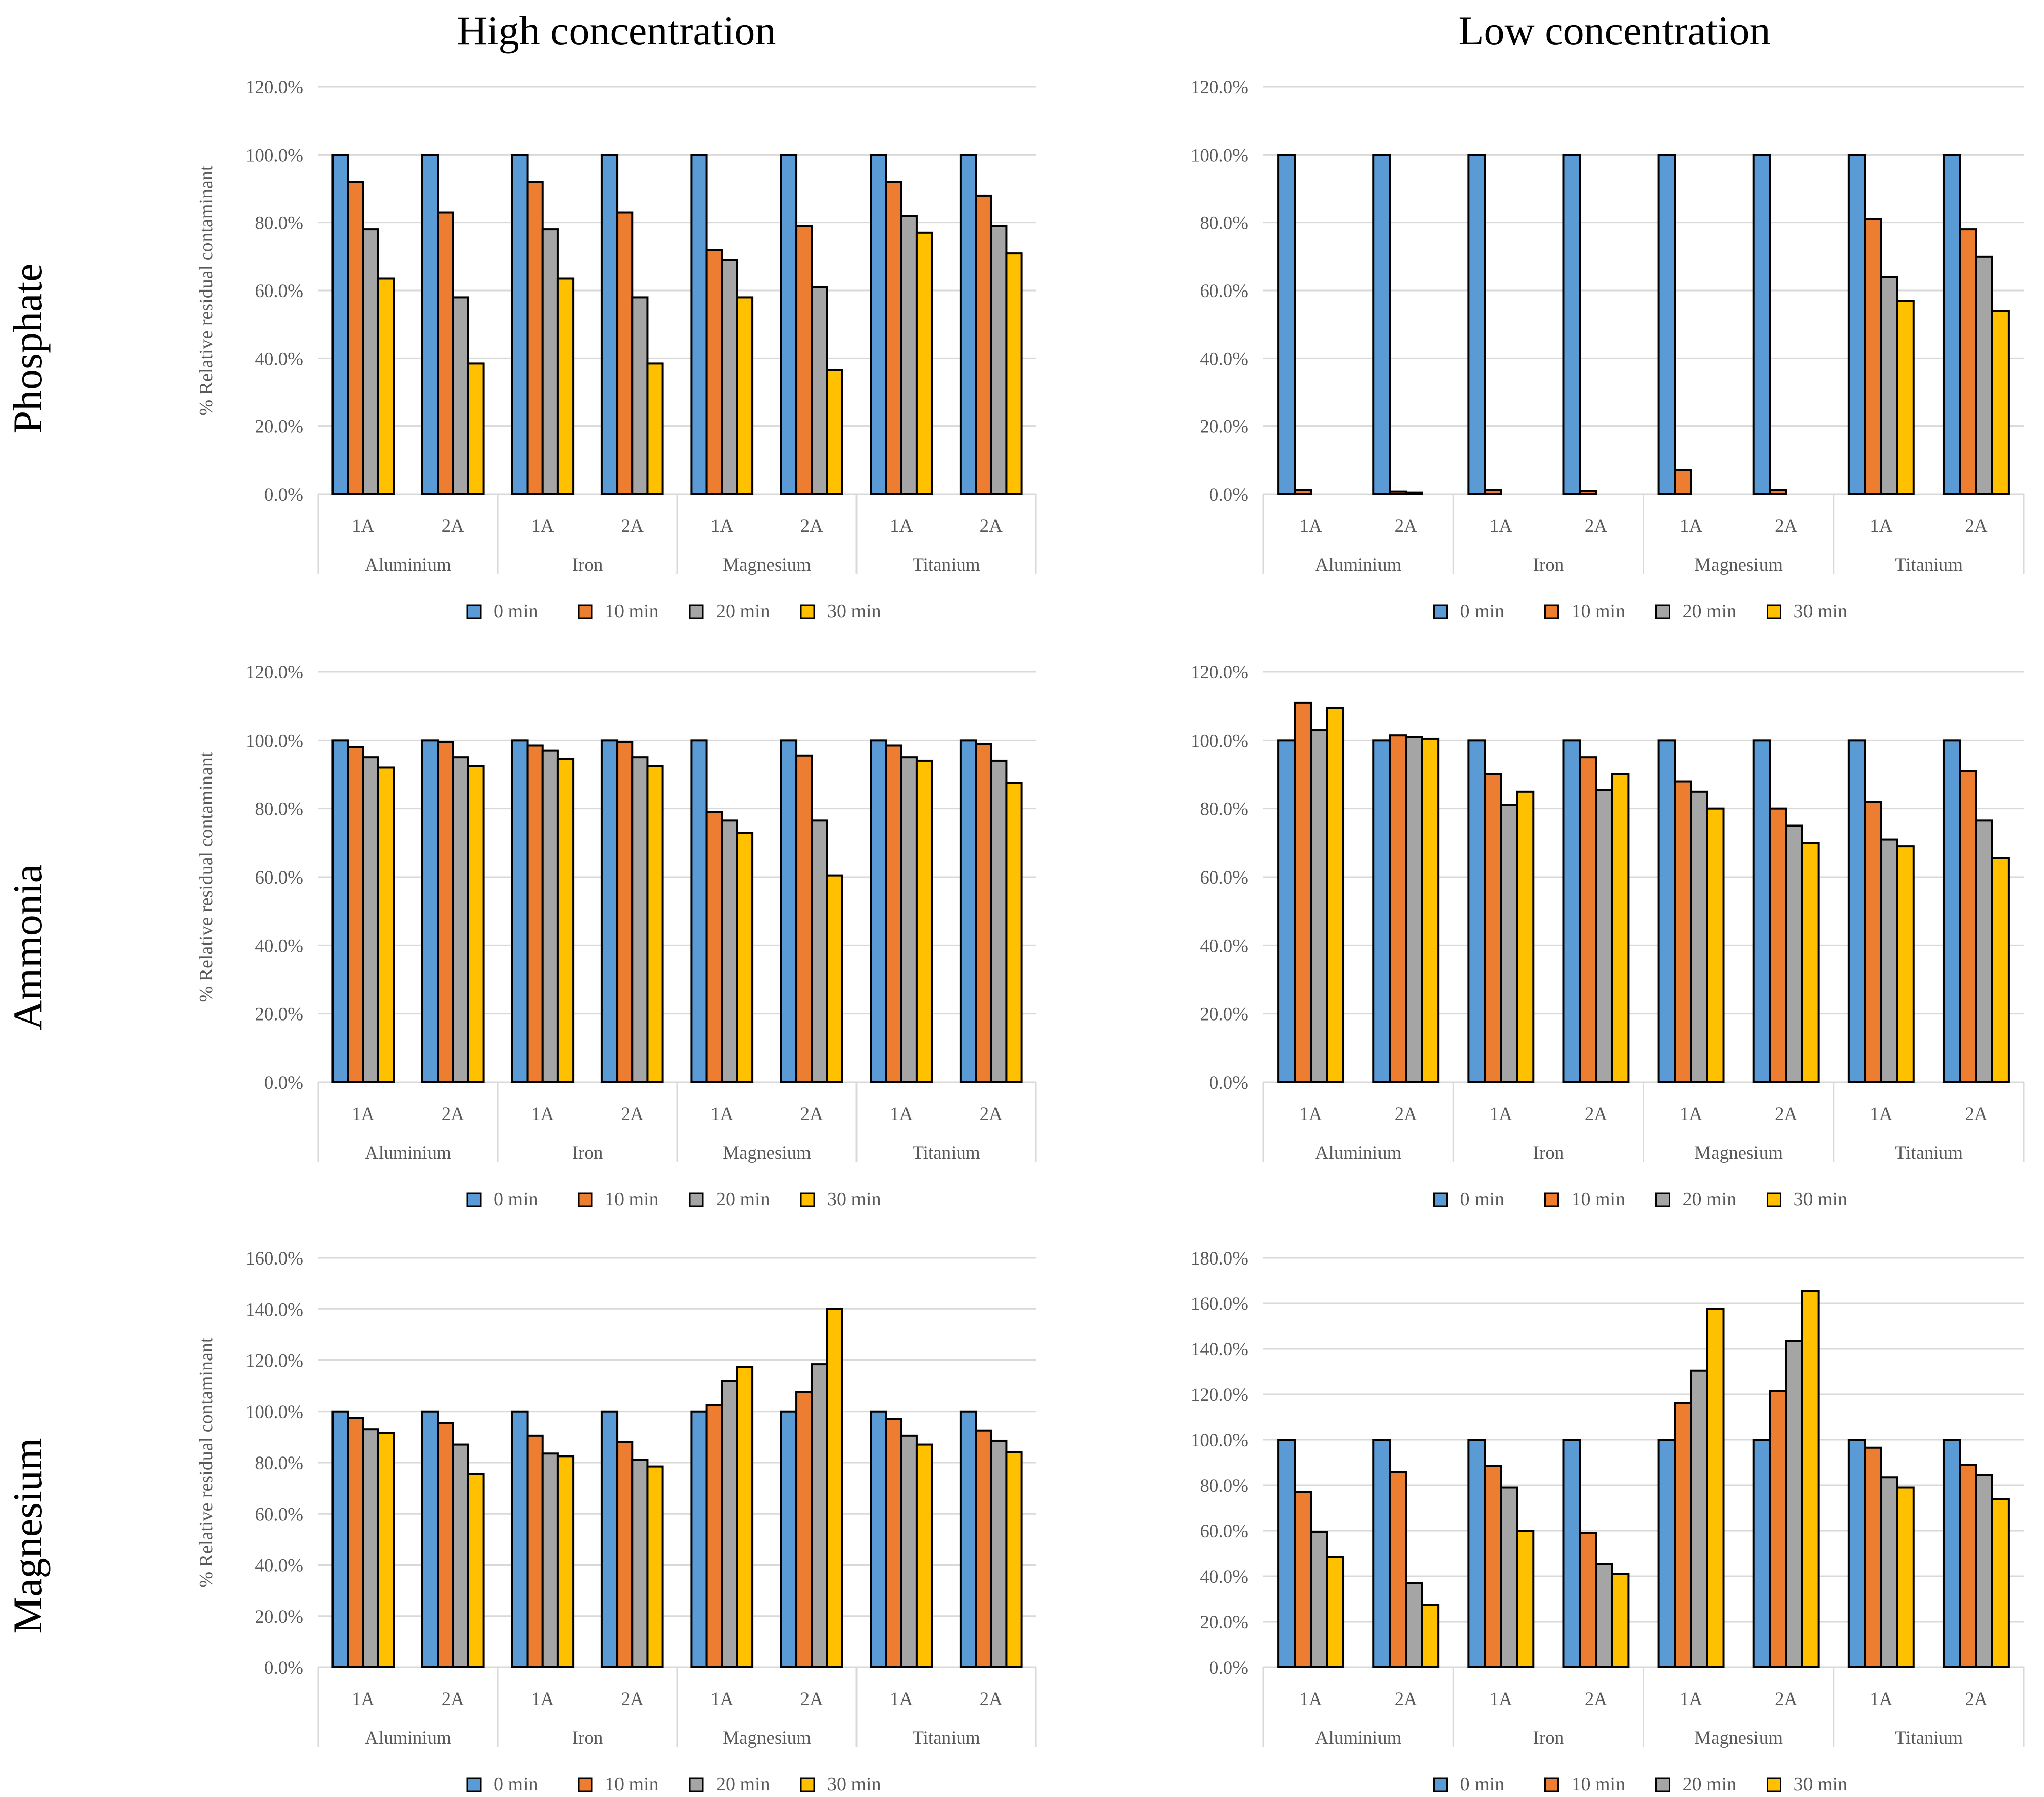 The image size is (2044, 1797). I want to click on legend-label: 0 min, so click(1483, 1784).